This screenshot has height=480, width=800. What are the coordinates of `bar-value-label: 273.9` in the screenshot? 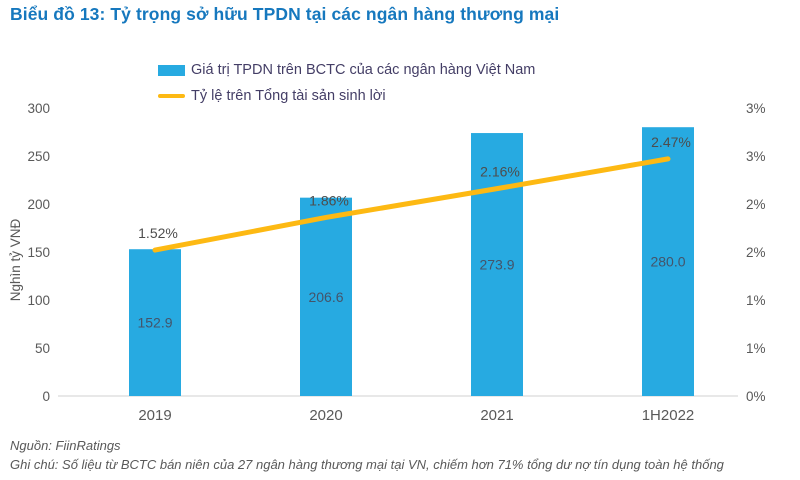 It's located at (496, 265).